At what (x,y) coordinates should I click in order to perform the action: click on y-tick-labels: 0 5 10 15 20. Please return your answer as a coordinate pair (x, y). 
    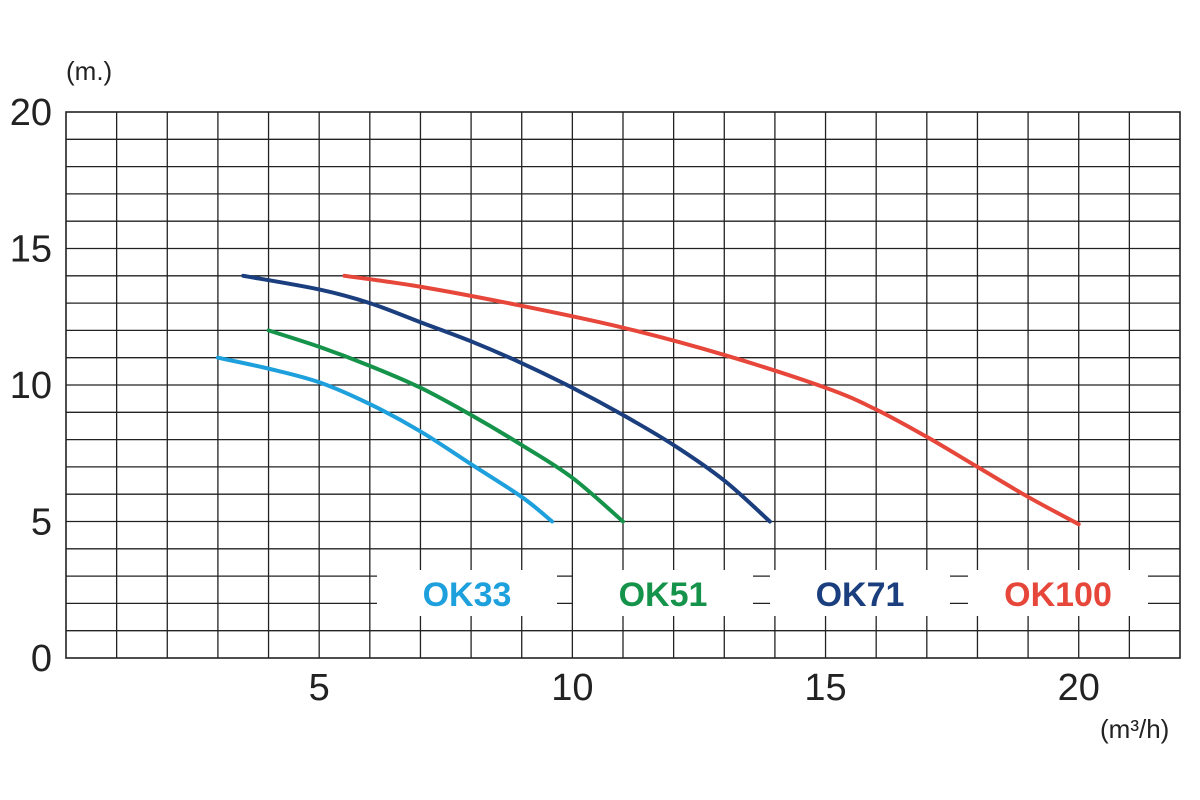
    Looking at the image, I should click on (31, 386).